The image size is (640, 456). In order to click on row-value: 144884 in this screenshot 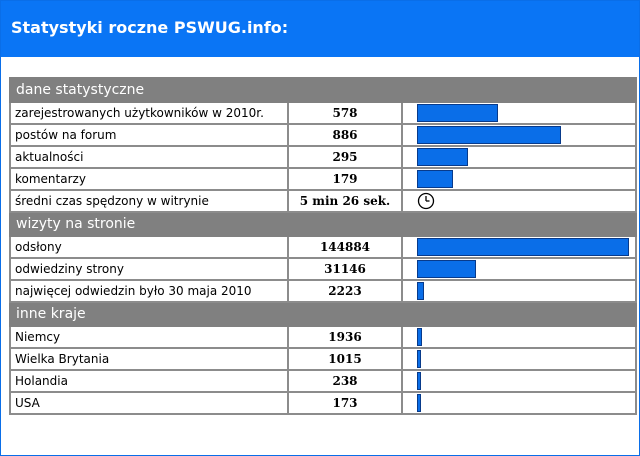, I will do `click(345, 247)`.